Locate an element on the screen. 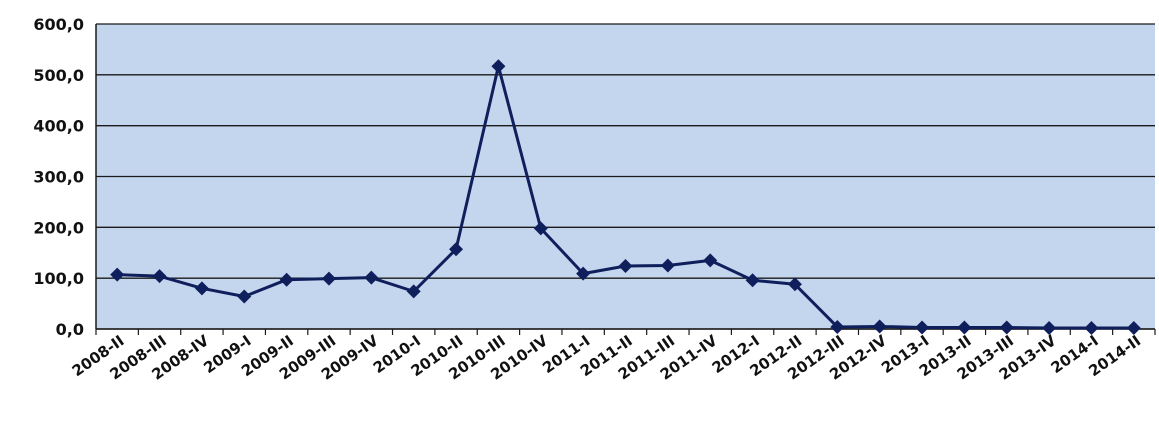 The image size is (1159, 427). y-tick-label: 300,0 is located at coordinates (58, 177).